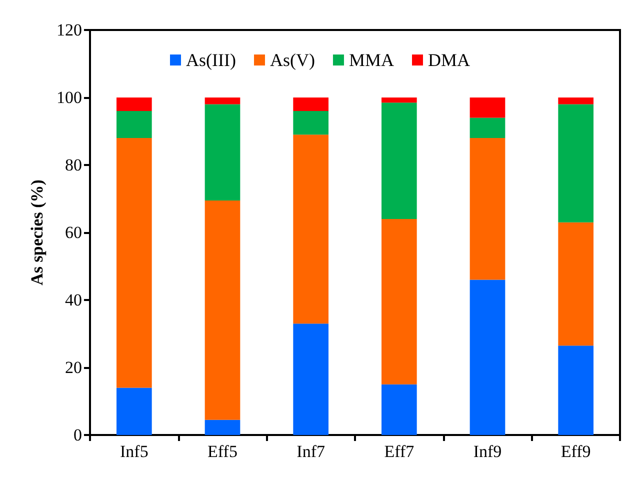 This screenshot has height=479, width=640. Describe the element at coordinates (73, 367) in the screenshot. I see `y-tick-label: 20` at that location.